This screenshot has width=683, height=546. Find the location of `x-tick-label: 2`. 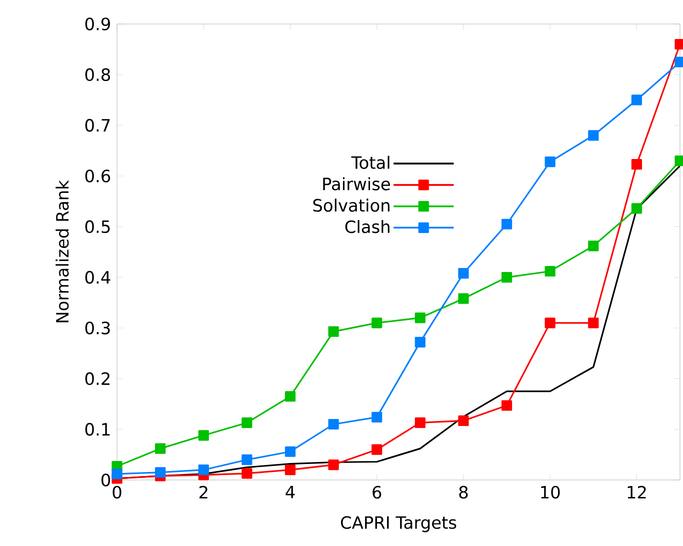

x-tick-label: 2 is located at coordinates (203, 492).